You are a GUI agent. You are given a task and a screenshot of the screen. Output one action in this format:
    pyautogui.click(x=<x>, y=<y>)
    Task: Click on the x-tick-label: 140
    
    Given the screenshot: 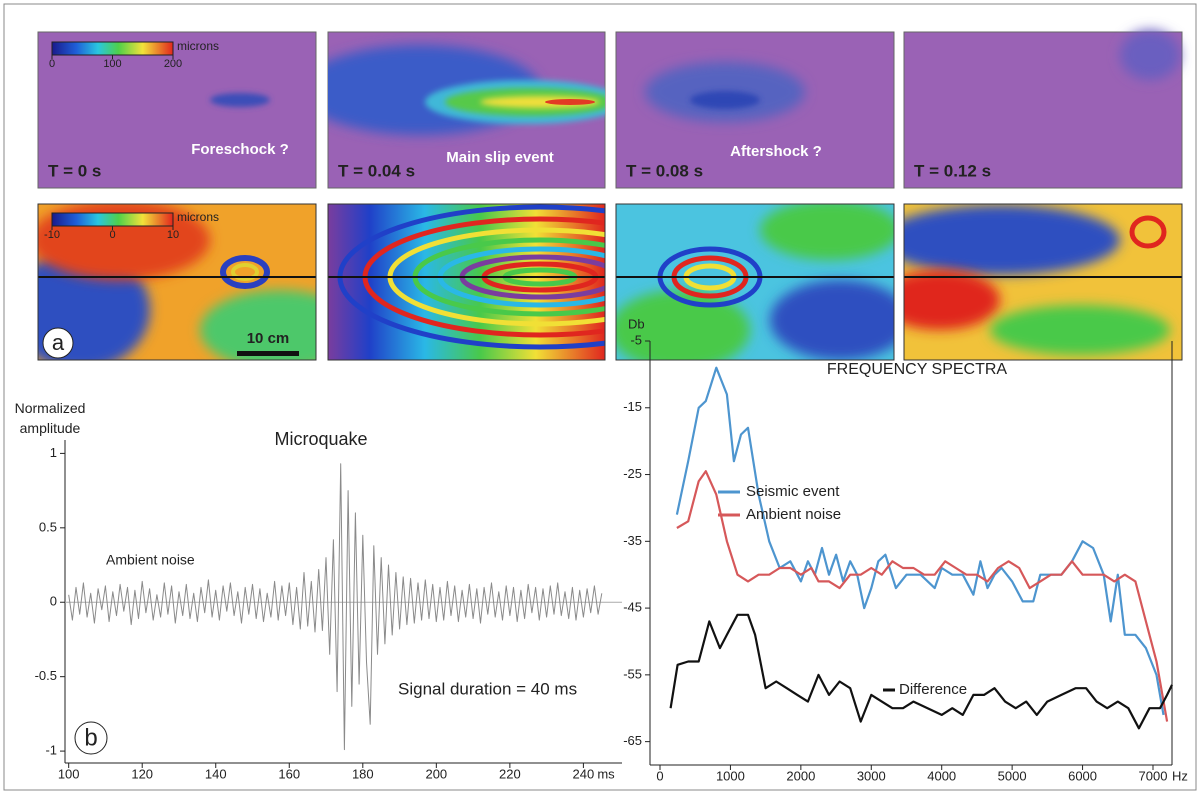 What is the action you would take?
    pyautogui.click(x=216, y=773)
    